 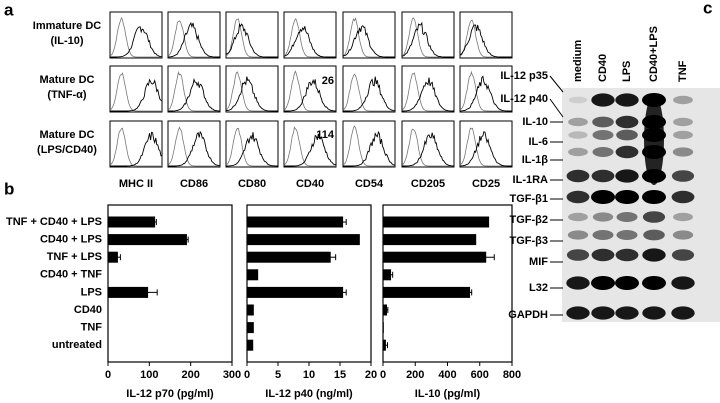 I want to click on lane-label: LPS, so click(x=627, y=71).